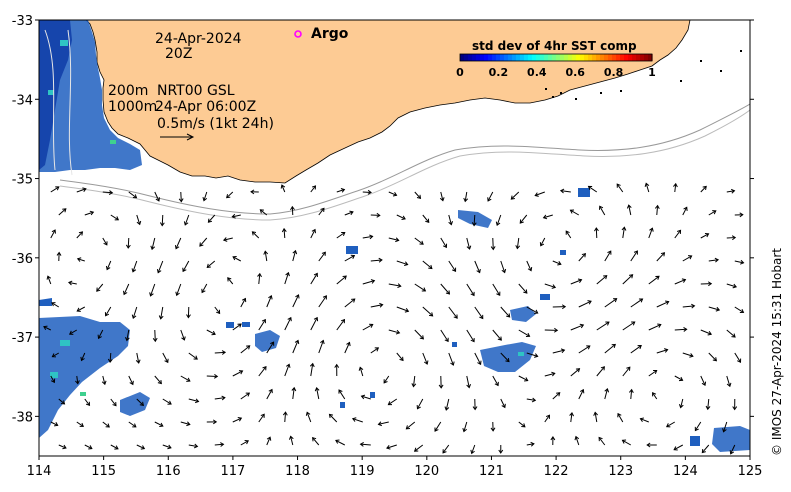  What do you see at coordinates (537, 72) in the screenshot?
I see `colorbar-tick-label: 0.4` at bounding box center [537, 72].